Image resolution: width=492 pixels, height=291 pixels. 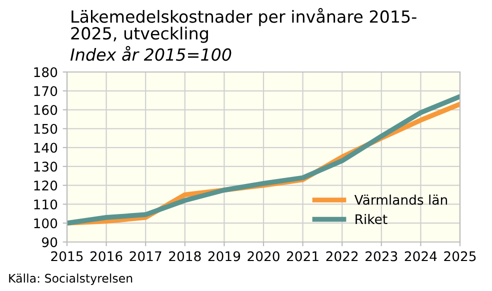 I want to click on x-tick-label: 2021, so click(x=302, y=256).